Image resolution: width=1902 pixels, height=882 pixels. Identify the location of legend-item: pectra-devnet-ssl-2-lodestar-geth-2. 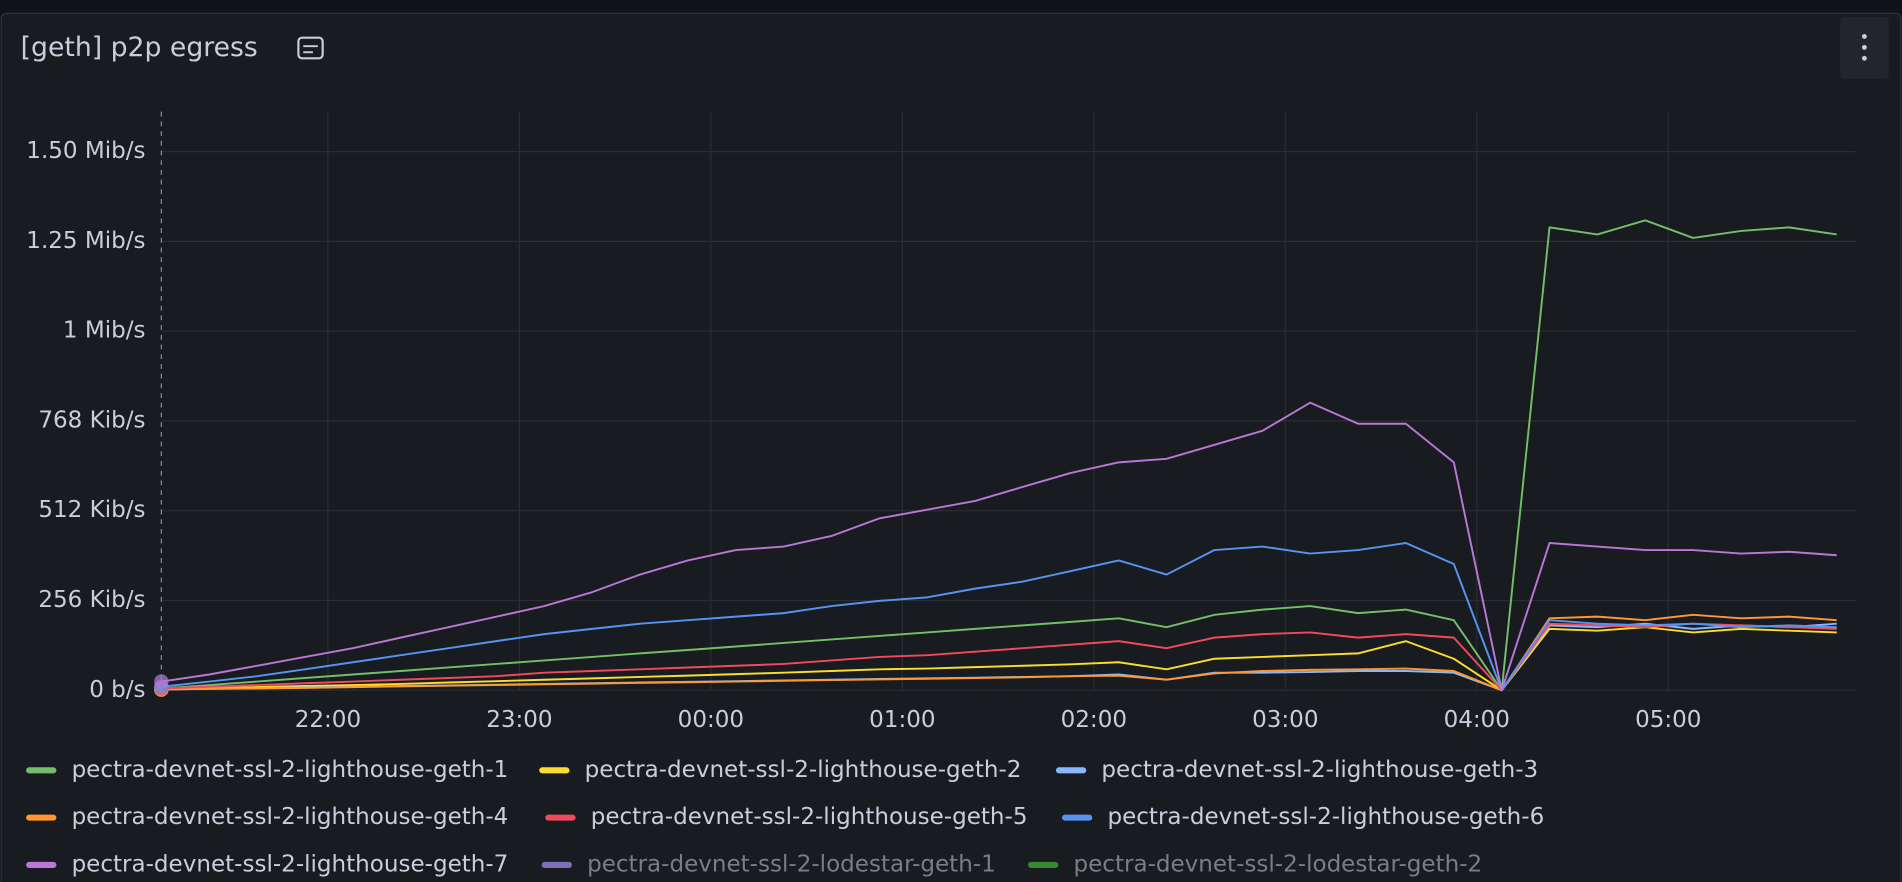
(1255, 864).